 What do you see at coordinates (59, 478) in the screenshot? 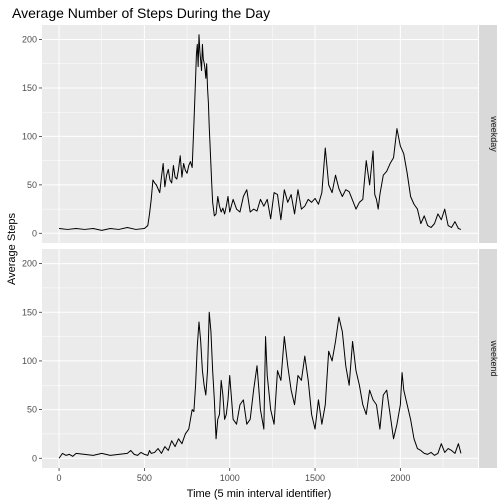
I see `x-tick-label: 0` at bounding box center [59, 478].